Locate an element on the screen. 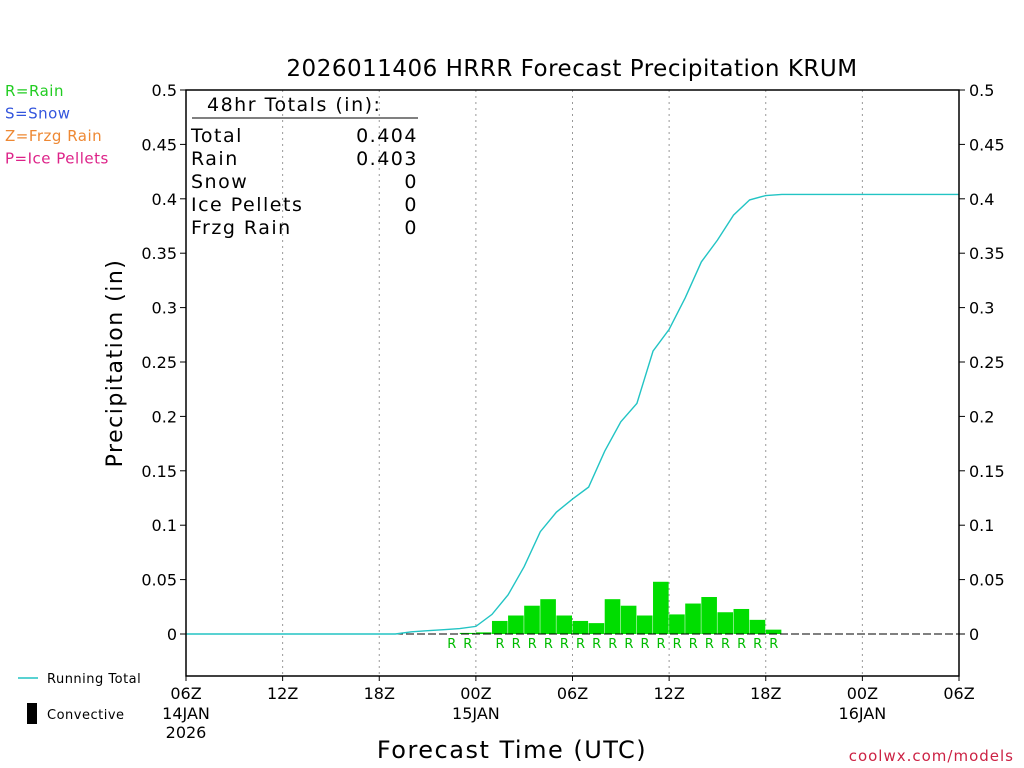  x-tick-sublabel: 2026 is located at coordinates (186, 732).